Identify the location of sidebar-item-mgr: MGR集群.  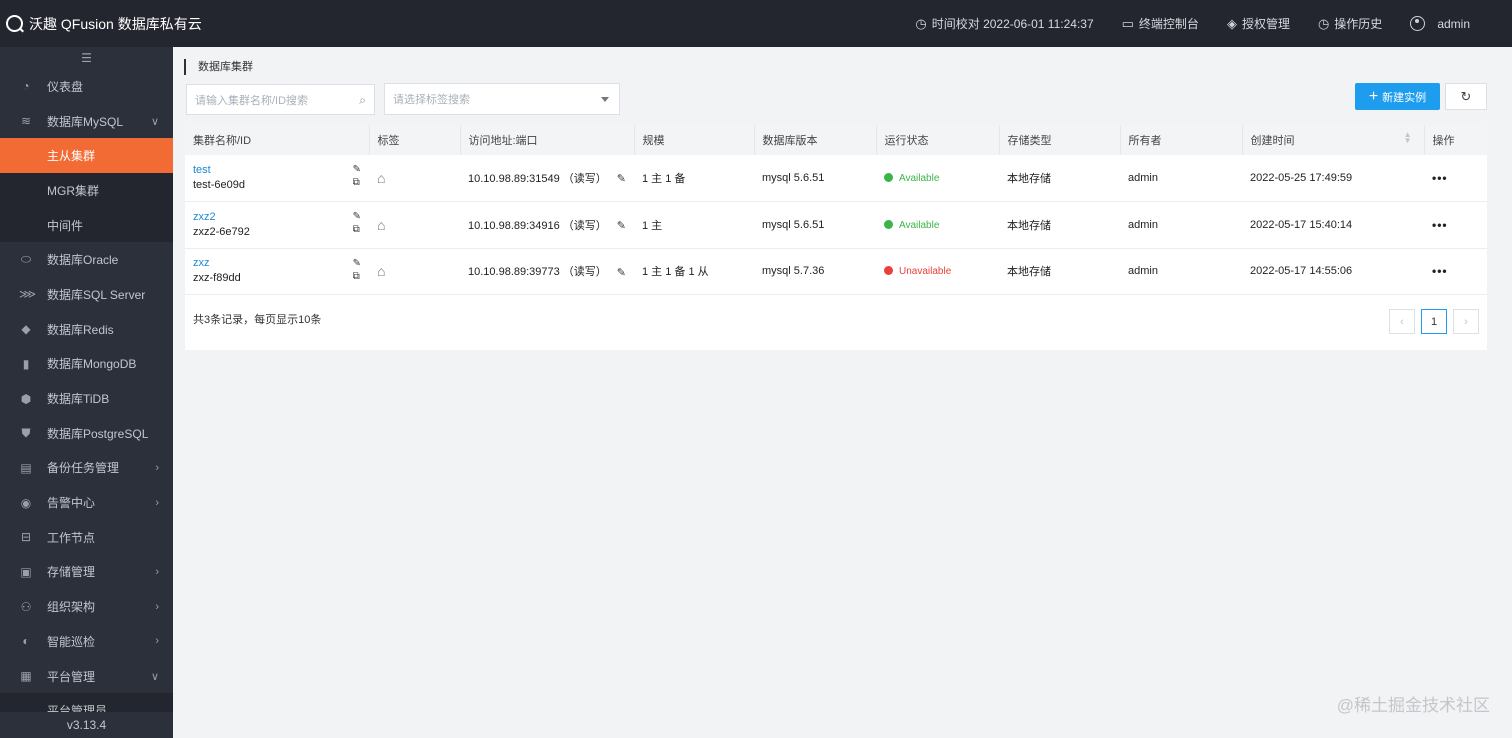
(86, 190).